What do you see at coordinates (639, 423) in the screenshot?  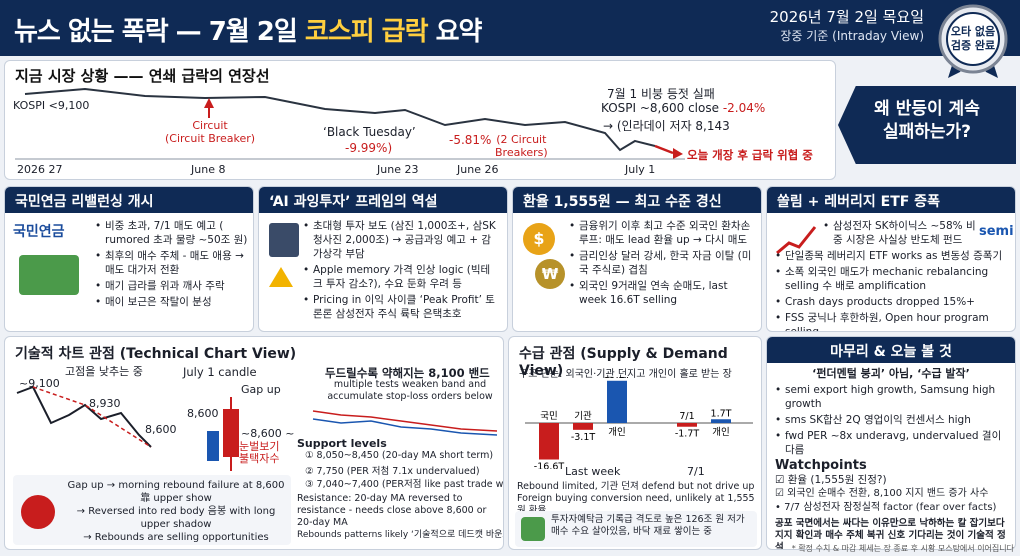 I see `supply-bar-chart: -16.6T 국민 -3.1T 기관 19.2T 개인 -1.7T 7/1 1.7T 개인` at bounding box center [639, 423].